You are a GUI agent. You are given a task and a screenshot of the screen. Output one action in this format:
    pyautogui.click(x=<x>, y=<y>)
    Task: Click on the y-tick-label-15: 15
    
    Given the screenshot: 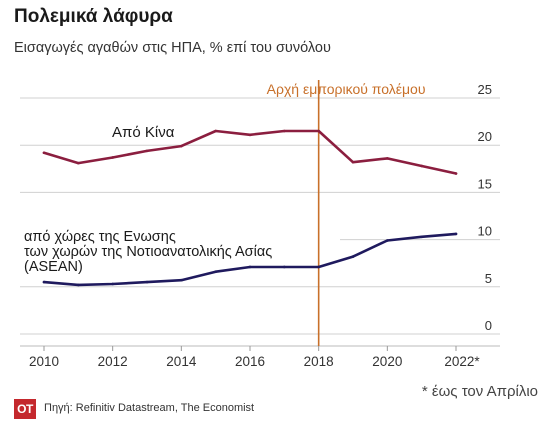 What is the action you would take?
    pyautogui.click(x=485, y=183)
    